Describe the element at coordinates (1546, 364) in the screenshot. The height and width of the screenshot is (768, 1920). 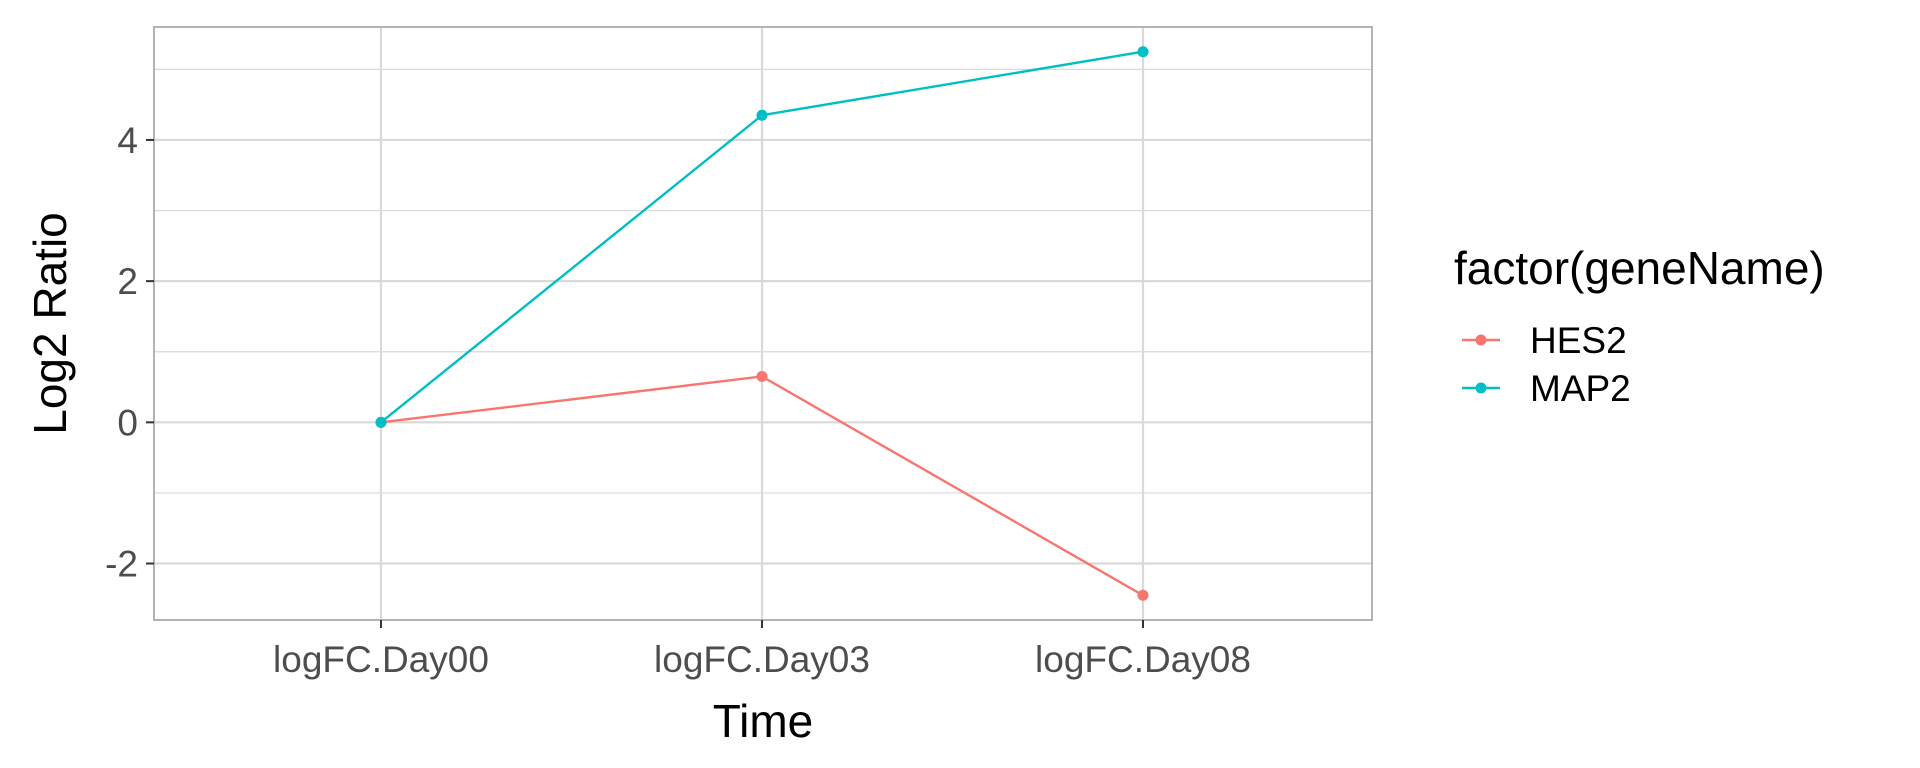
I see `legend-items: HES2 MAP2` at that location.